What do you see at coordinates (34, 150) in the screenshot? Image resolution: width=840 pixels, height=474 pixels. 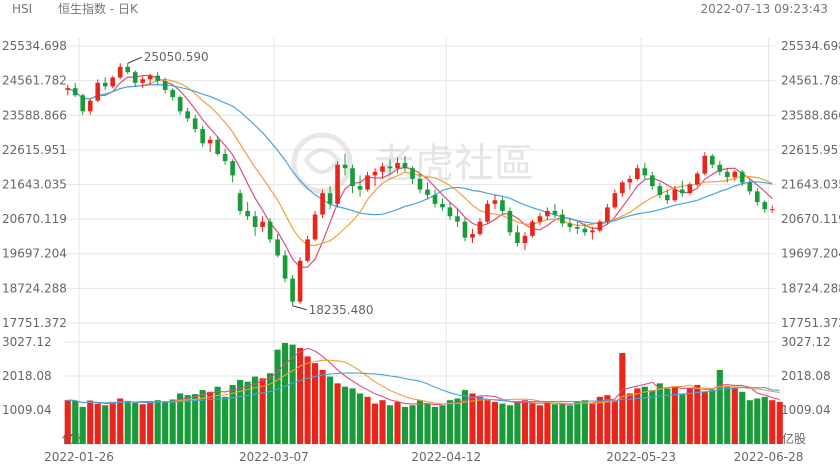 I see `price-tick-left: 22615.951` at bounding box center [34, 150].